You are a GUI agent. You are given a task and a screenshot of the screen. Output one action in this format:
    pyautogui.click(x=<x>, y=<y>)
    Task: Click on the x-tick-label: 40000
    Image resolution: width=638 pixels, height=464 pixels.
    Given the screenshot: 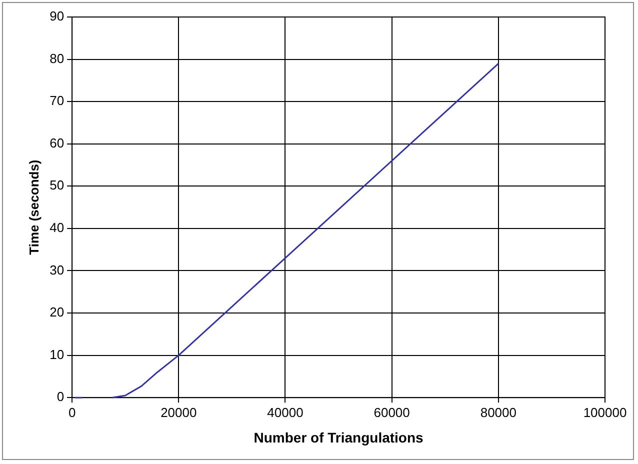 What is the action you would take?
    pyautogui.click(x=285, y=412)
    